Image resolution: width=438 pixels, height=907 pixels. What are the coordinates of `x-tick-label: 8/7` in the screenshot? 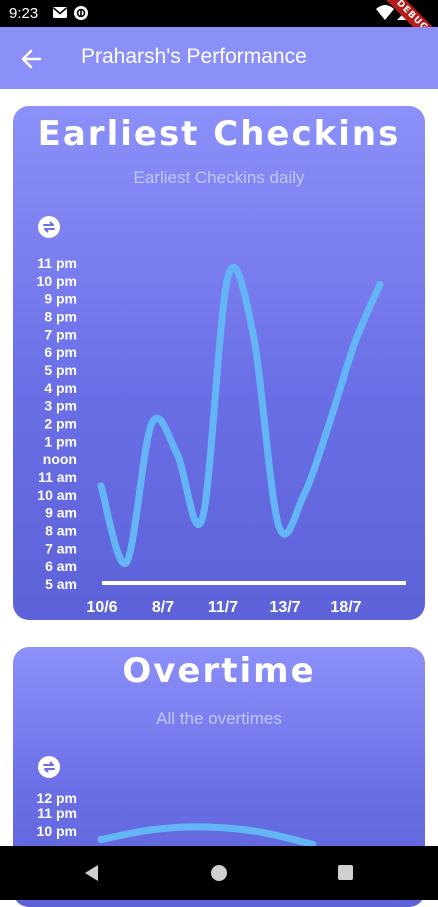 It's located at (163, 607).